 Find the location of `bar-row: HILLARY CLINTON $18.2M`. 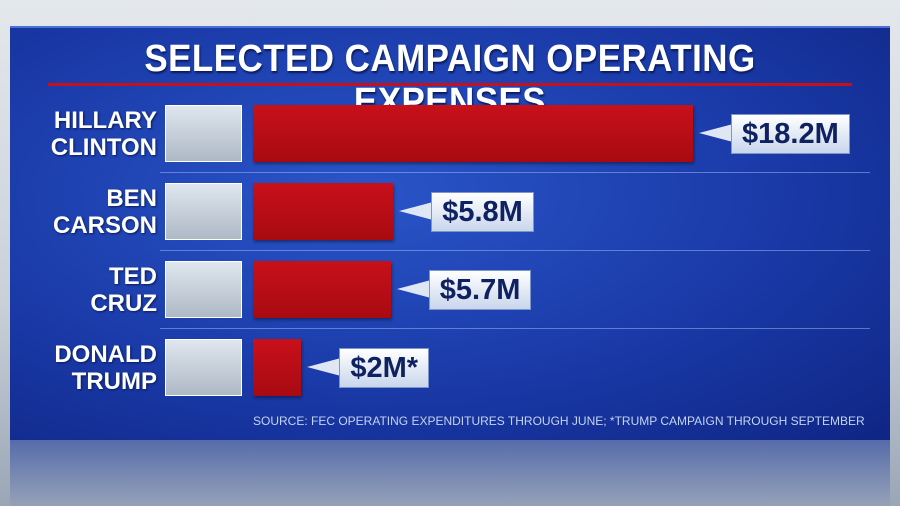

bar-row: HILLARY CLINTON $18.2M is located at coordinates (450, 134).